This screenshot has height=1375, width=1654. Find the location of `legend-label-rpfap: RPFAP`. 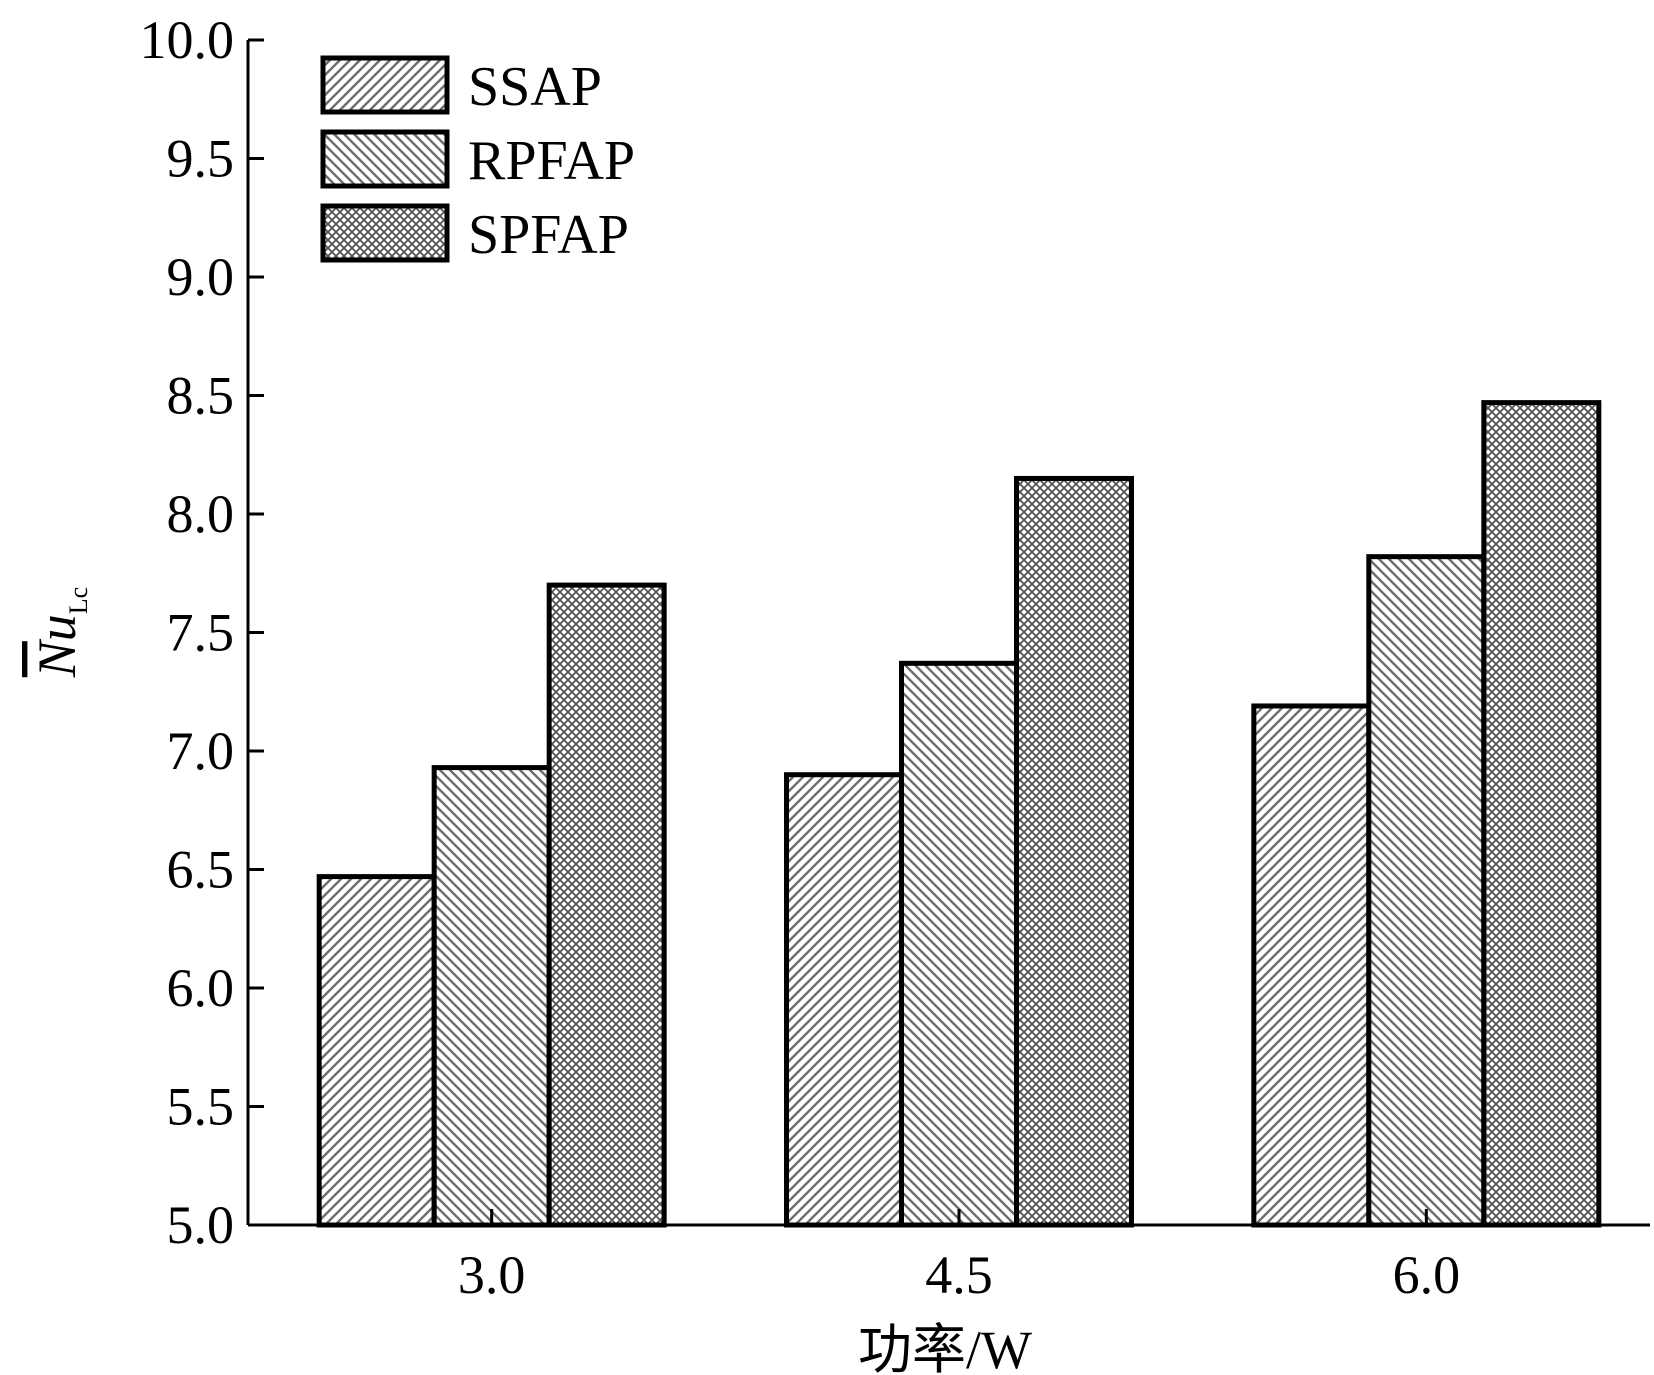

legend-label-rpfap: RPFAP is located at coordinates (551, 161).